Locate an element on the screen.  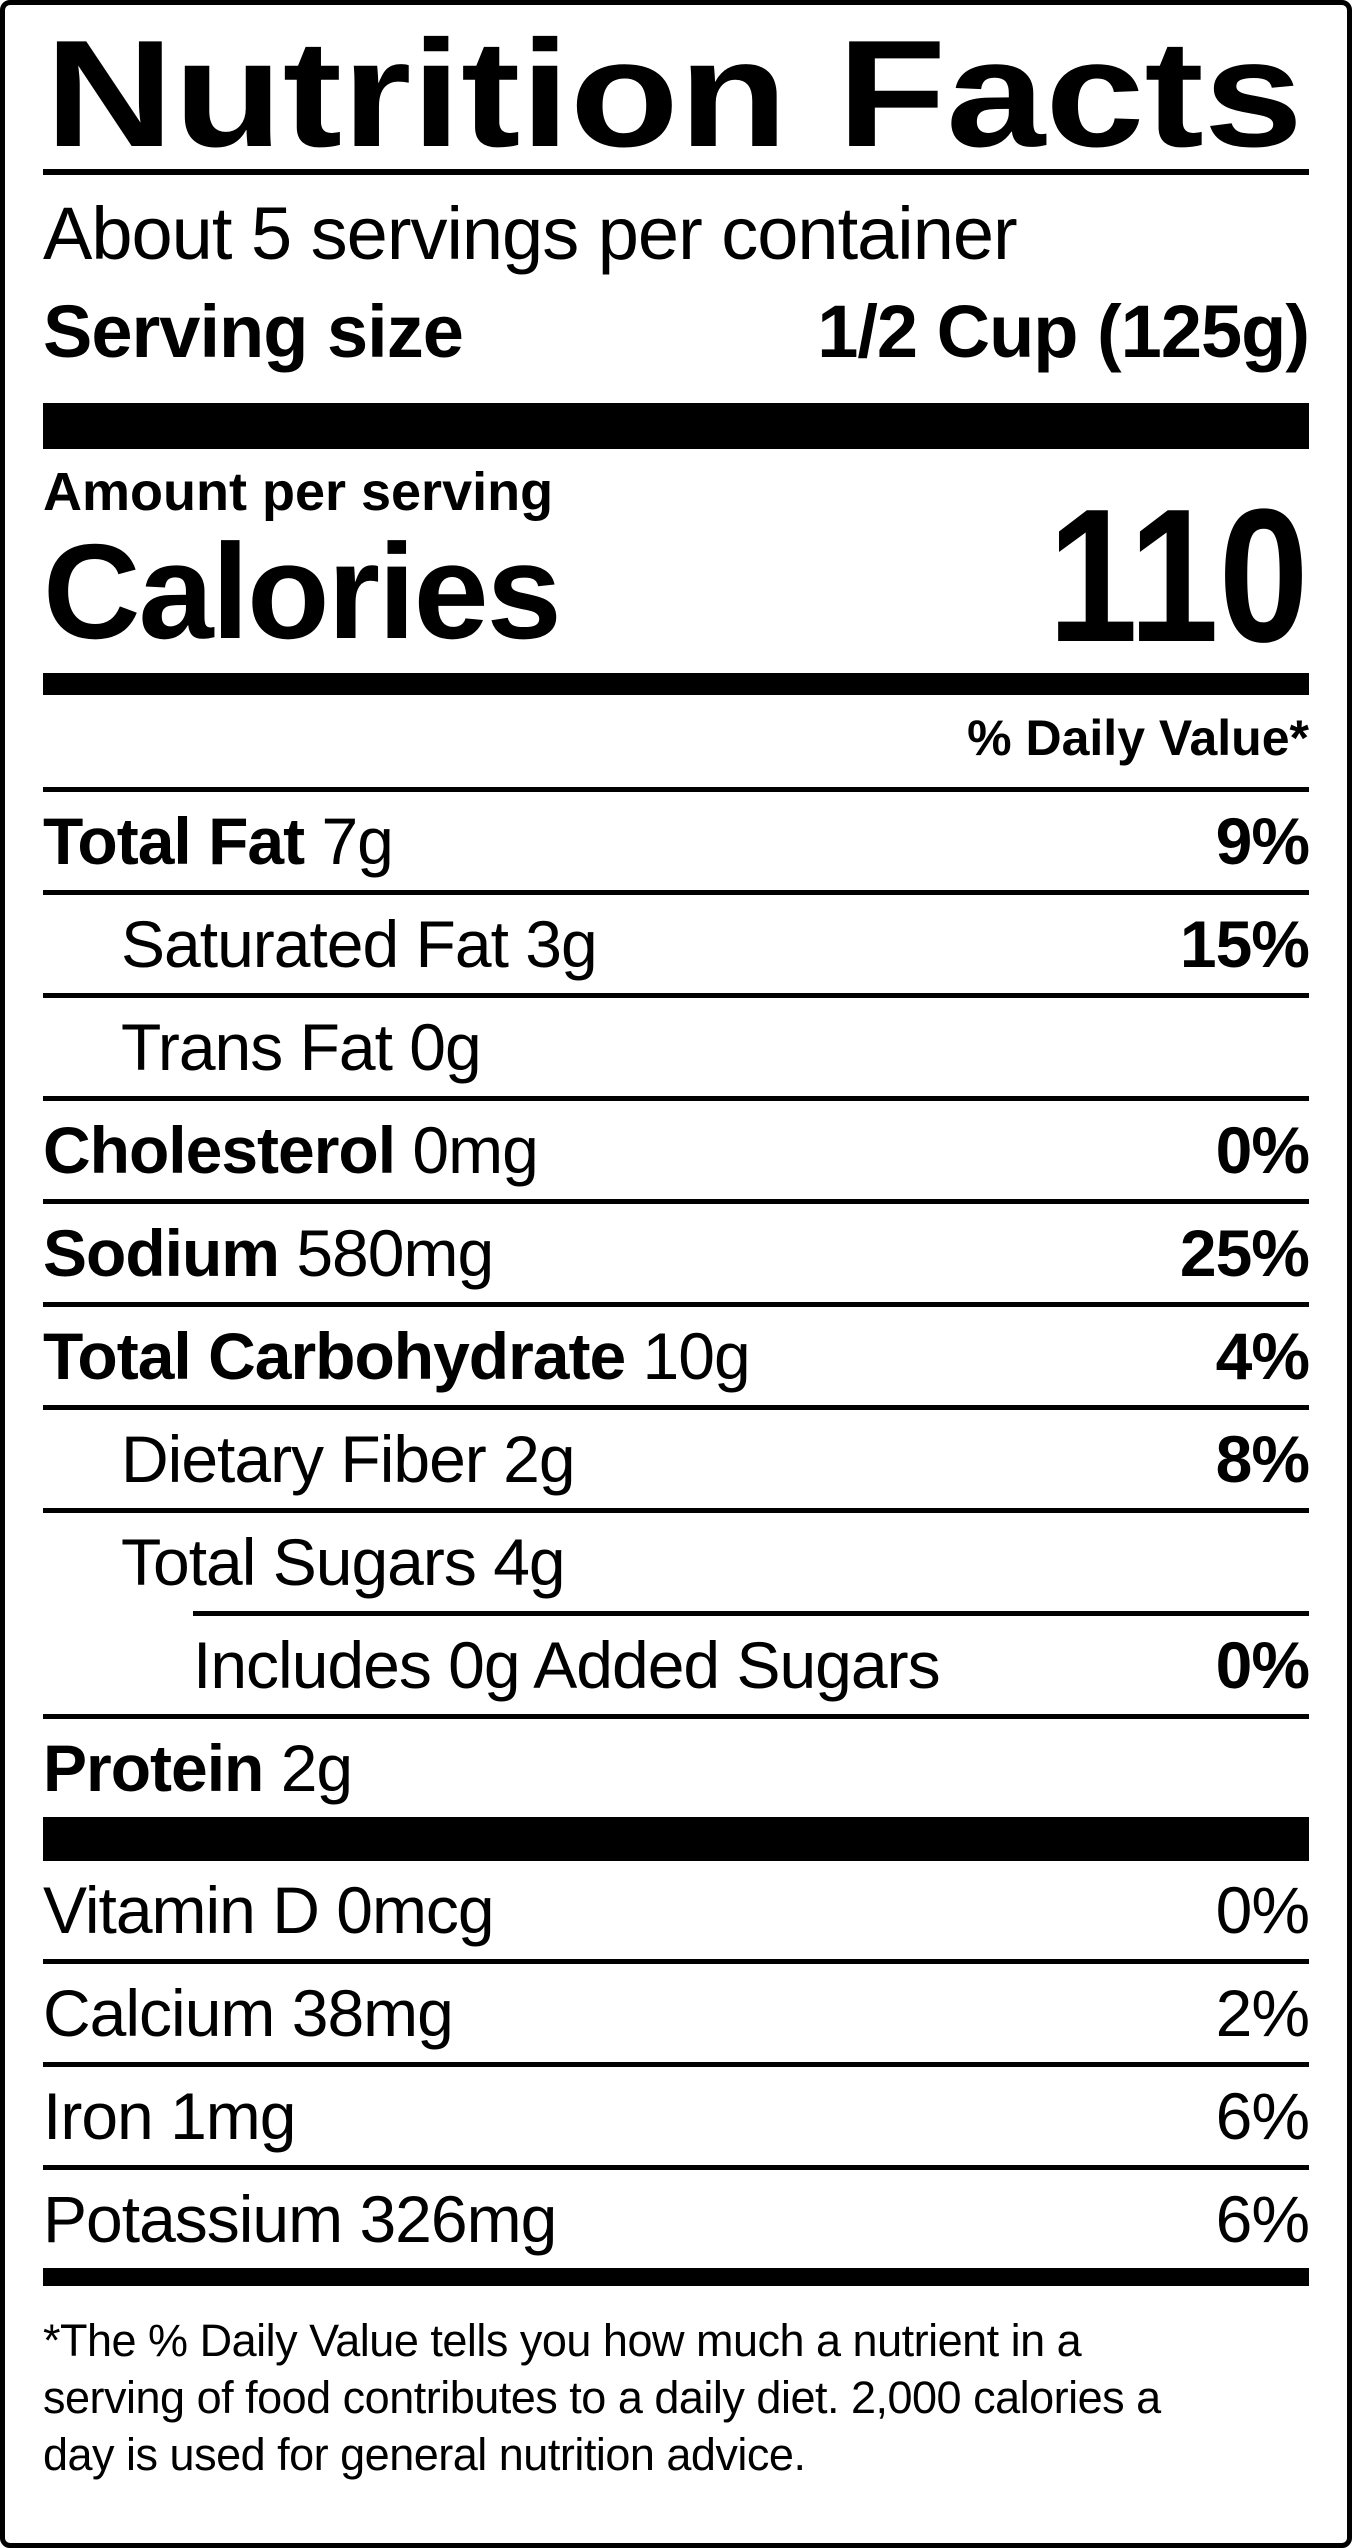
micronutrient-row-potassium: Potassium 326mg 6% is located at coordinates (676, 2219).